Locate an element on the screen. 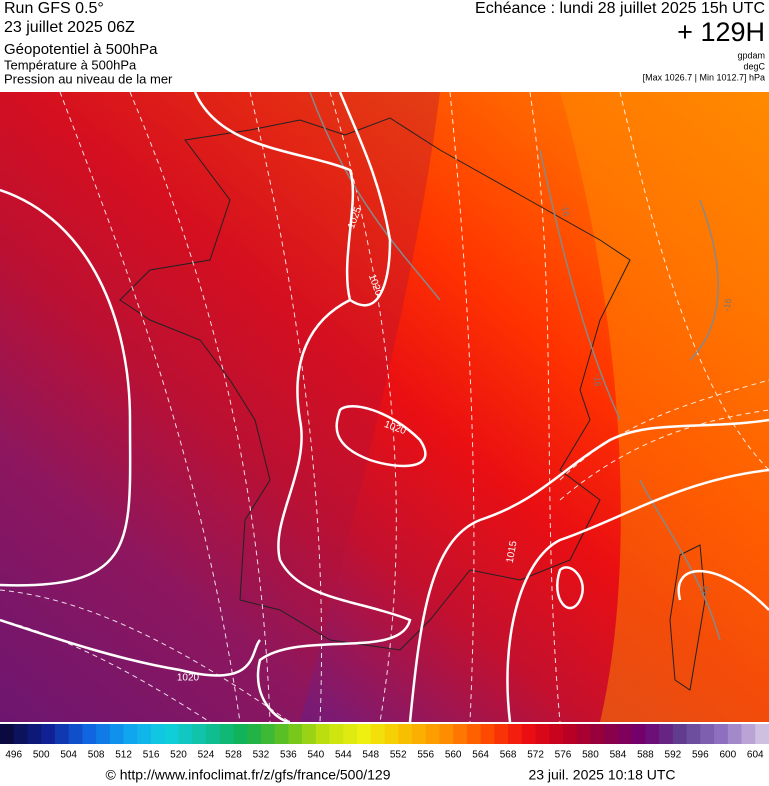  legend-label: 548 is located at coordinates (370, 755).